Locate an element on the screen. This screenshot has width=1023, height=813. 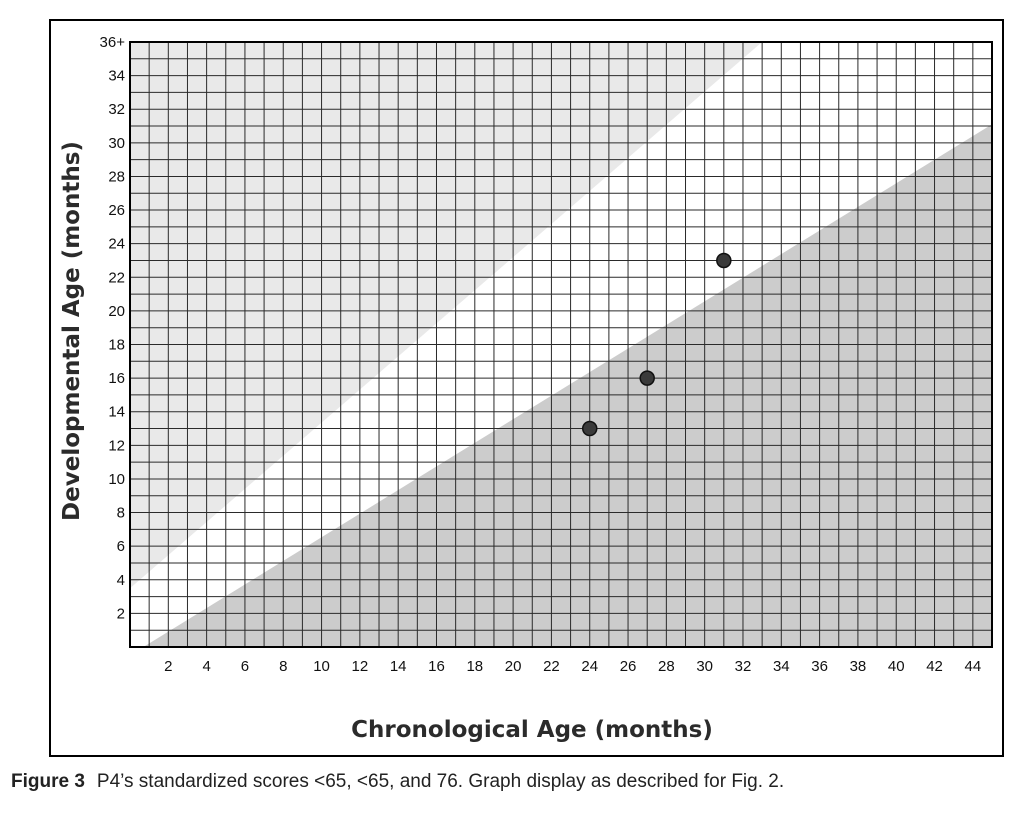
x-tick-label: 12 is located at coordinates (360, 666).